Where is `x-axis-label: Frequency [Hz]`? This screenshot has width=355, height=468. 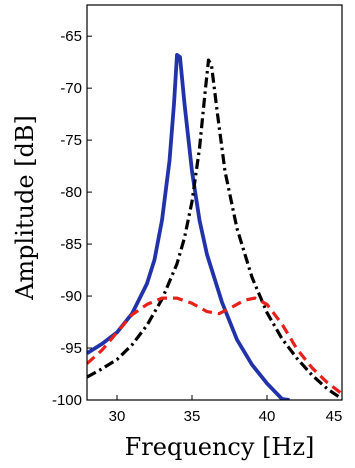 x-axis-label: Frequency [Hz] is located at coordinates (220, 447).